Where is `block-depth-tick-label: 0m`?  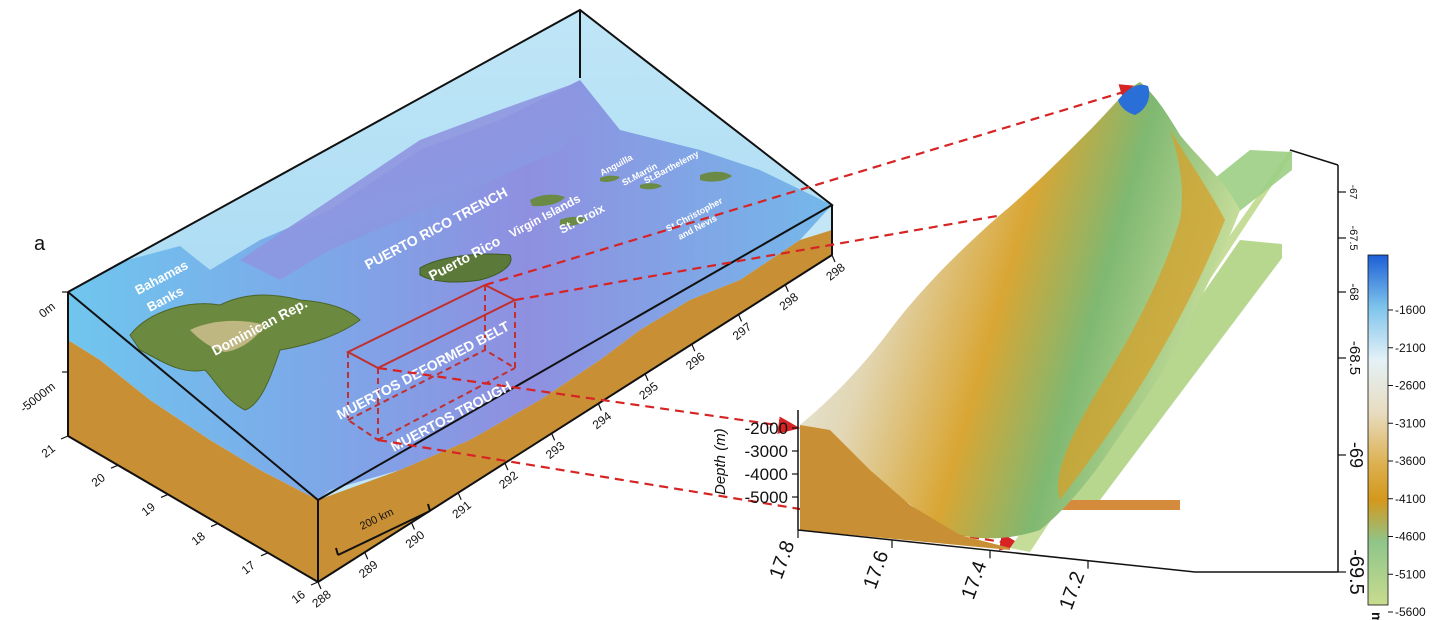 block-depth-tick-label: 0m is located at coordinates (47, 309).